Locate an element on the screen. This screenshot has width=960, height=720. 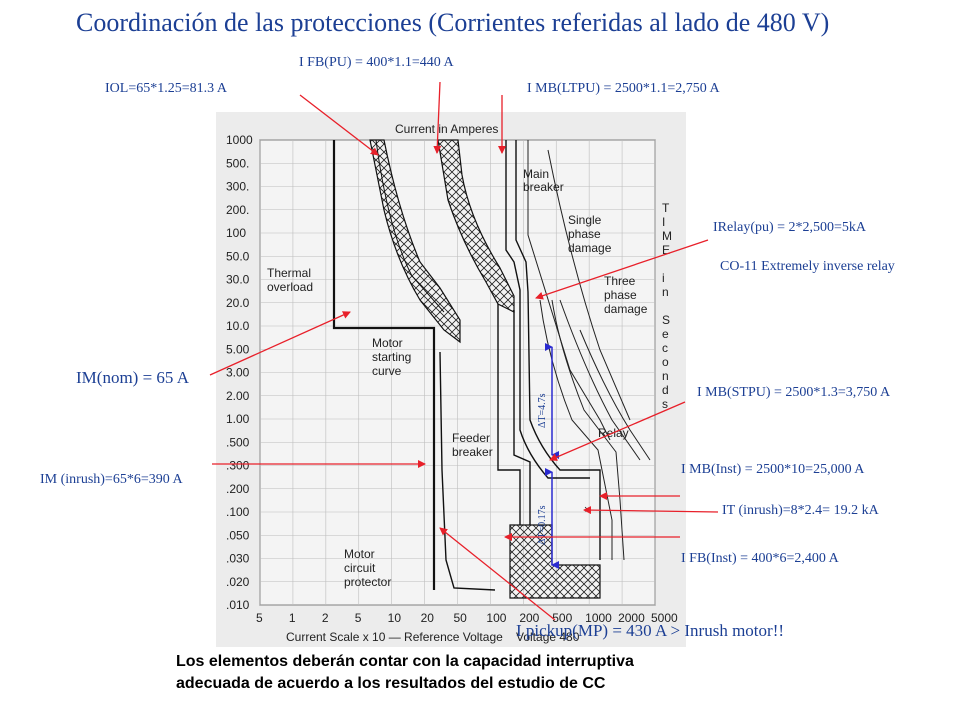
arrow-ifb-pu is located at coordinates (437, 117).